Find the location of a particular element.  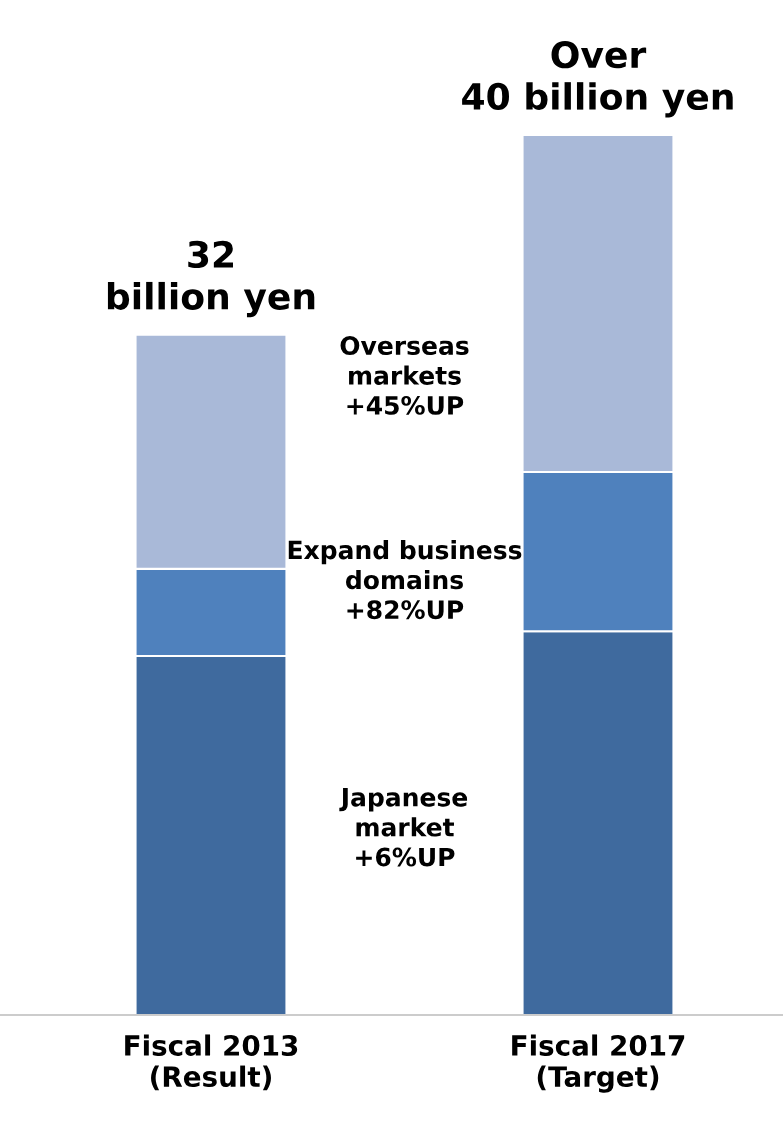

annotation: Over 40 billion yen is located at coordinates (597, 79).